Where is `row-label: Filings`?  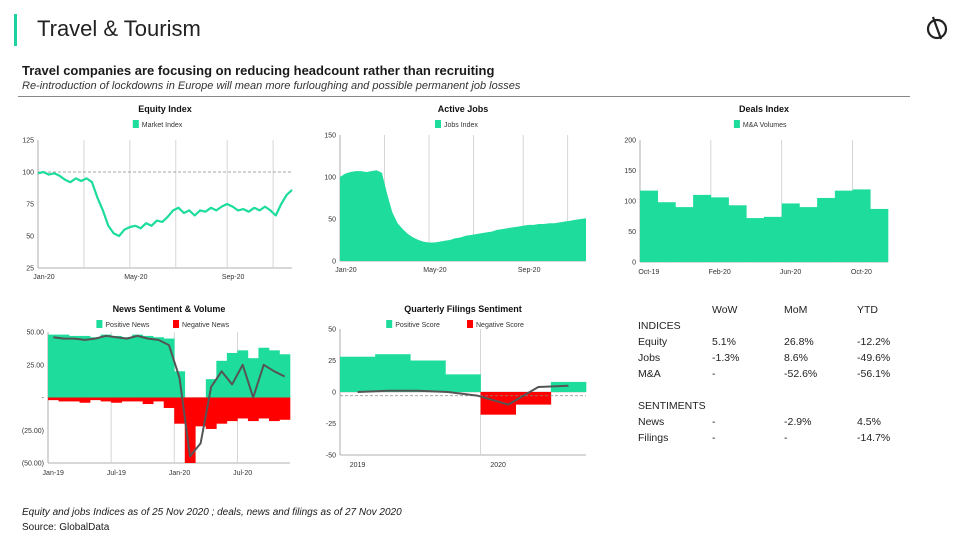 row-label: Filings is located at coordinates (653, 438).